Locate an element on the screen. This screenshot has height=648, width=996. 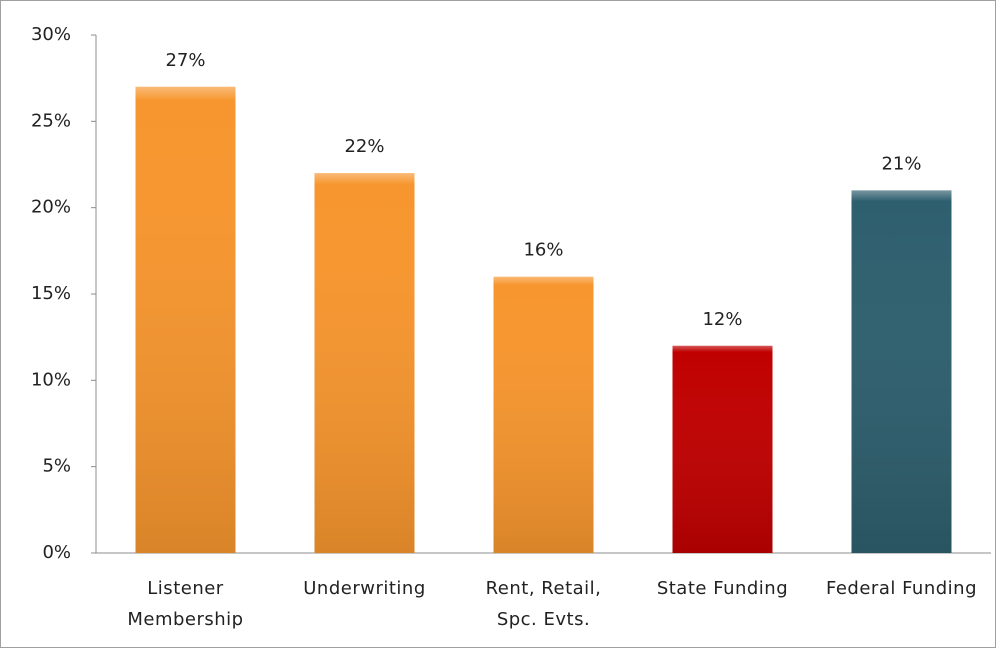
x-tick-label: Rent, Retail, Spc. Evts. is located at coordinates (543, 604).